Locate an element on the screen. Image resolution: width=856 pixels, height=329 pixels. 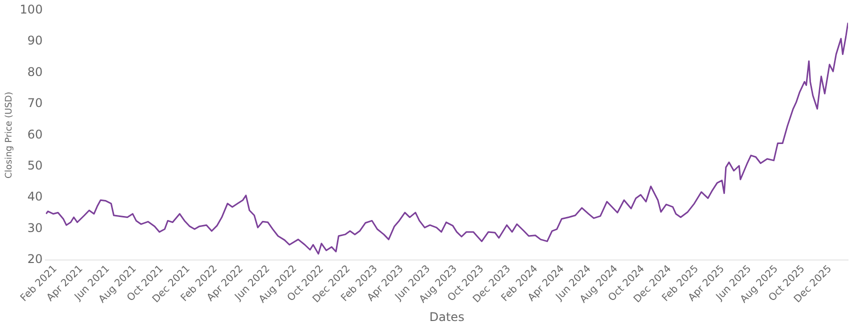
y-tick-label: 20 is located at coordinates (35, 259).